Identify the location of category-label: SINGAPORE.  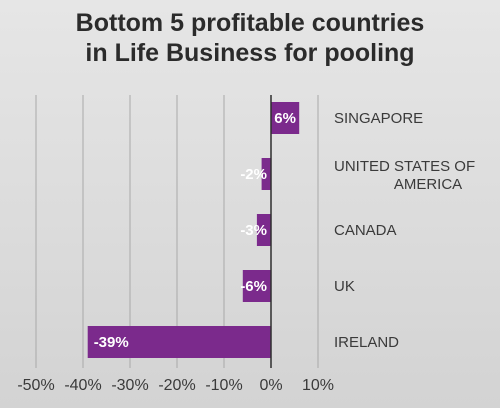
(378, 118).